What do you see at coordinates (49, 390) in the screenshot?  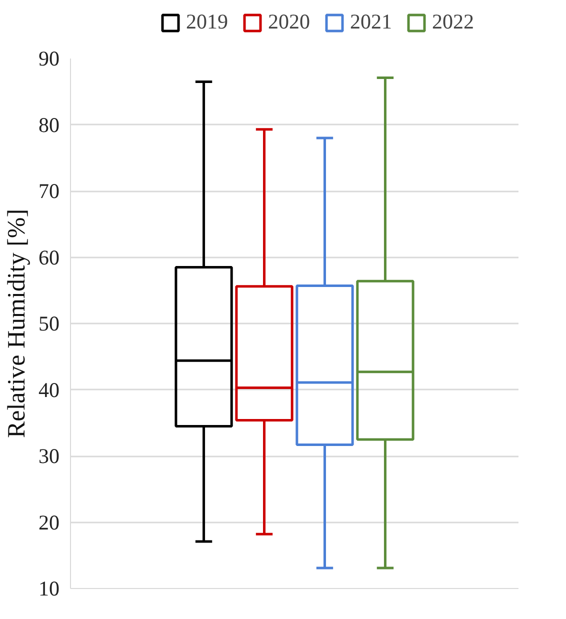 I see `y-tick-label: 40` at bounding box center [49, 390].